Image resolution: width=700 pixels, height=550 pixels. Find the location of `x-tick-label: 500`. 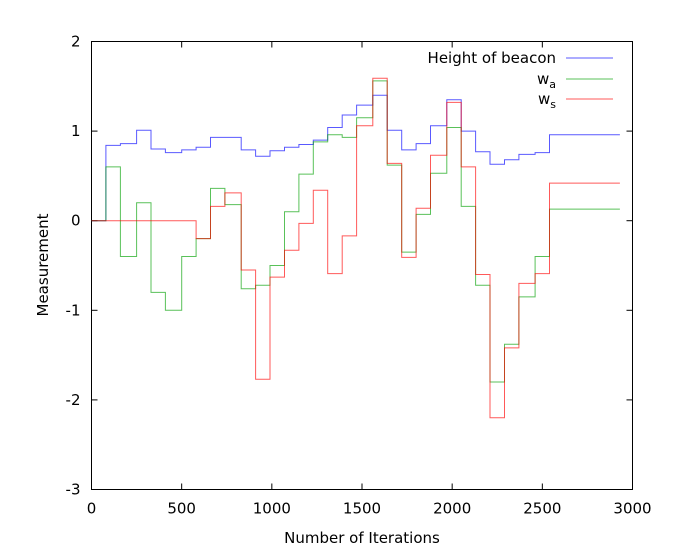

x-tick-label: 500 is located at coordinates (181, 509).